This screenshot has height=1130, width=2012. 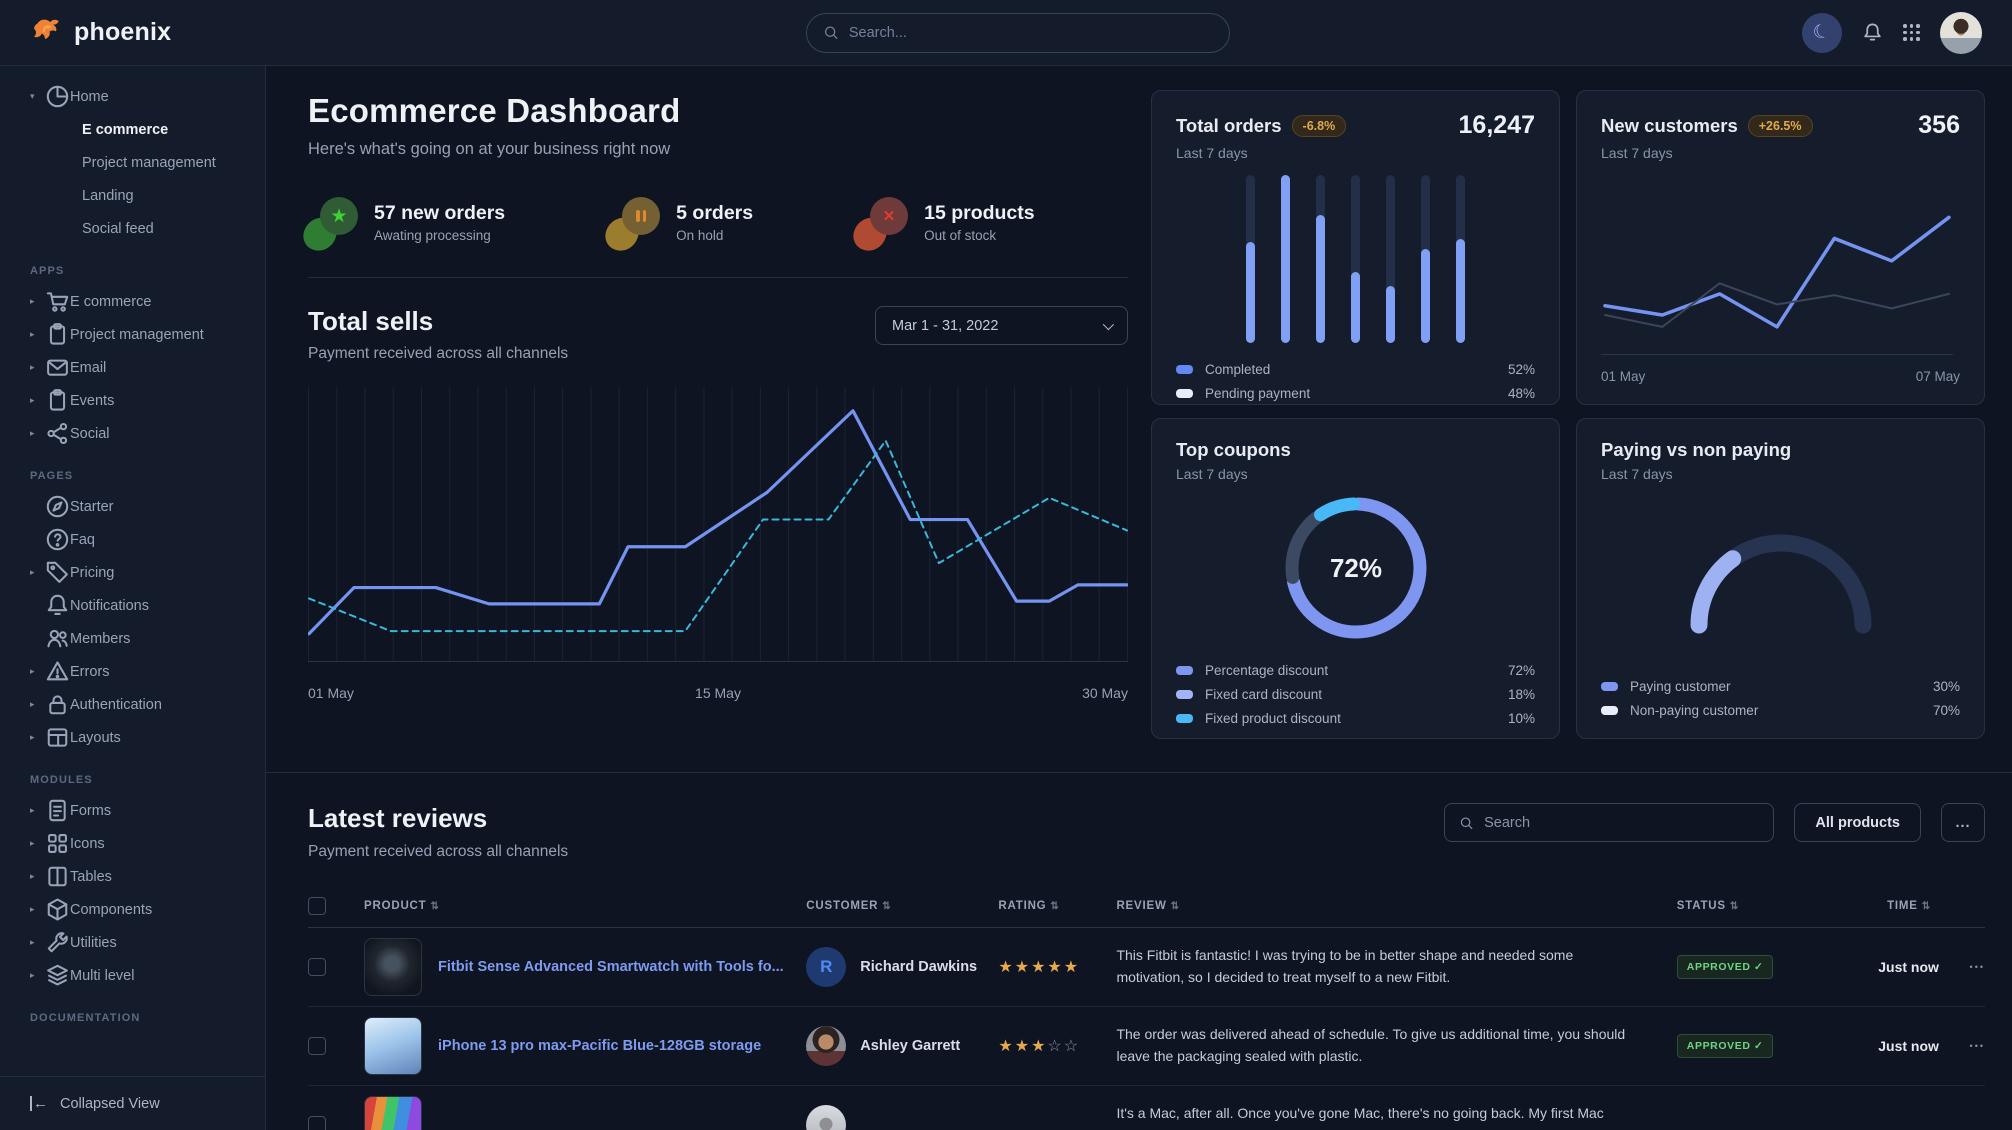 I want to click on sidebar-subitem-e-commerce: E commerce, so click(x=125, y=129).